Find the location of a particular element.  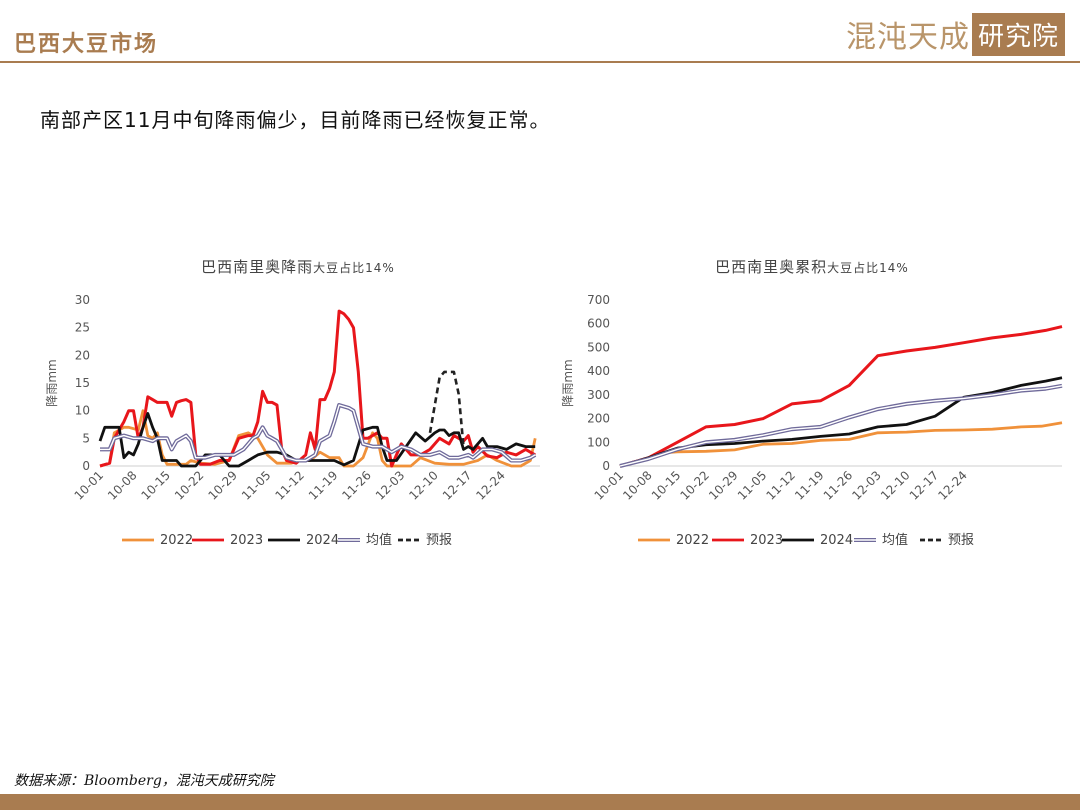

y-tick-label: 300 is located at coordinates (598, 395).